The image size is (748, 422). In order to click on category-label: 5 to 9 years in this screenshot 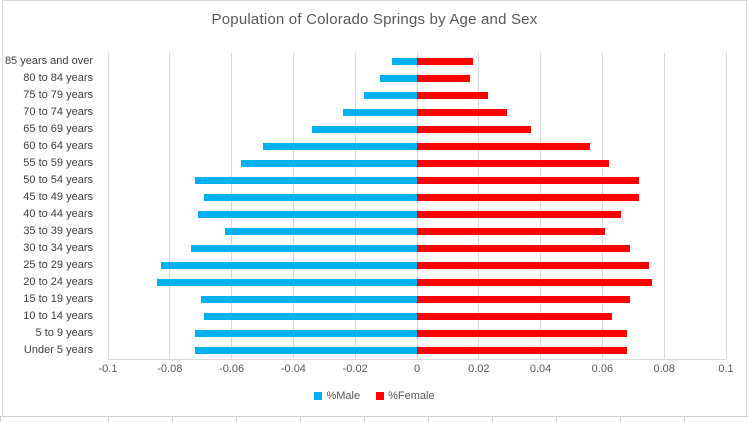, I will do `click(64, 333)`.